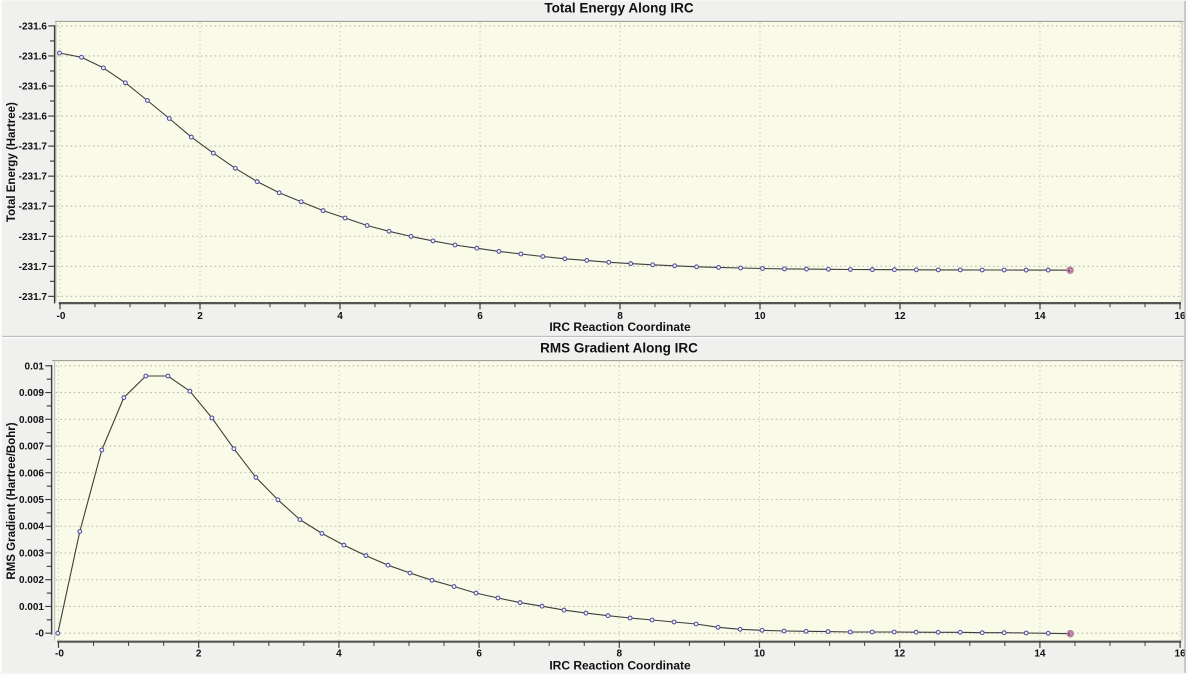 This screenshot has height=675, width=1188. What do you see at coordinates (31, 420) in the screenshot?
I see `svg-text: 0.008` at bounding box center [31, 420].